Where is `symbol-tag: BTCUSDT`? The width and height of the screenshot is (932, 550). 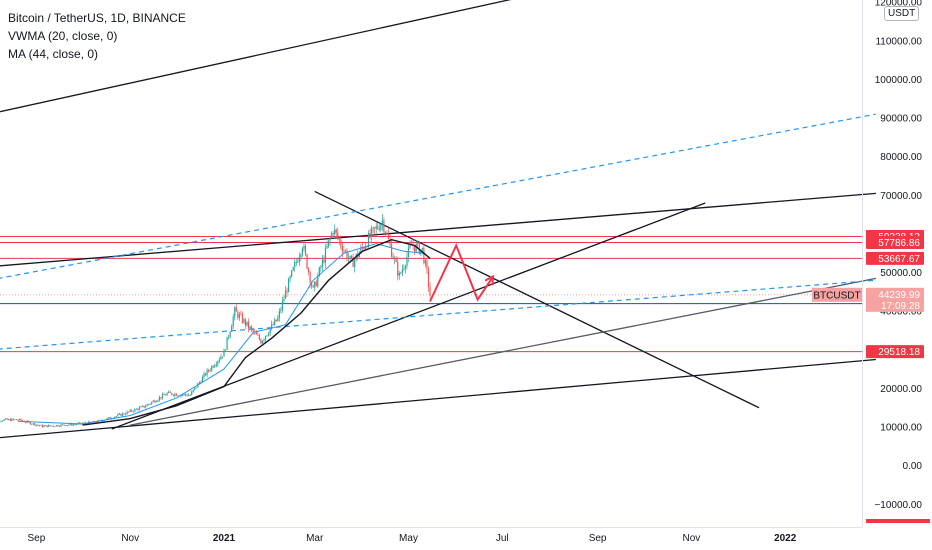
symbol-tag: BTCUSDT is located at coordinates (836, 295).